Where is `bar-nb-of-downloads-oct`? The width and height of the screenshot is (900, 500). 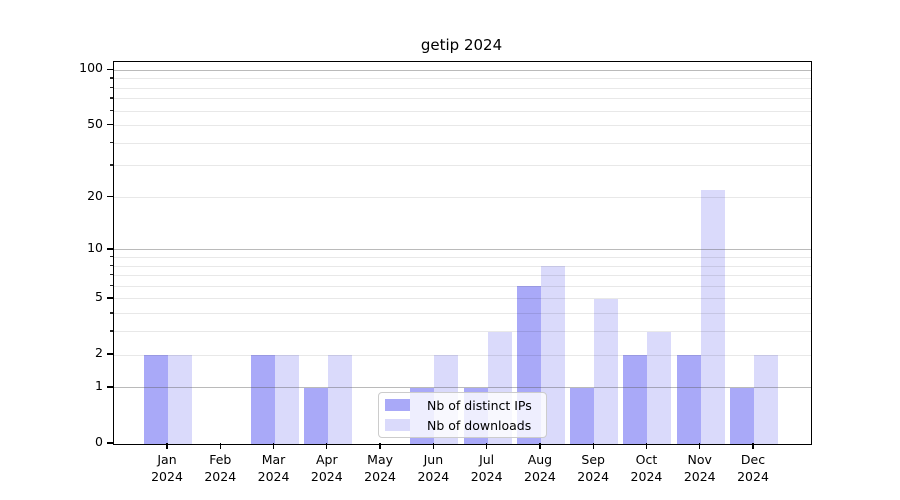
bar-nb-of-downloads-oct is located at coordinates (659, 387).